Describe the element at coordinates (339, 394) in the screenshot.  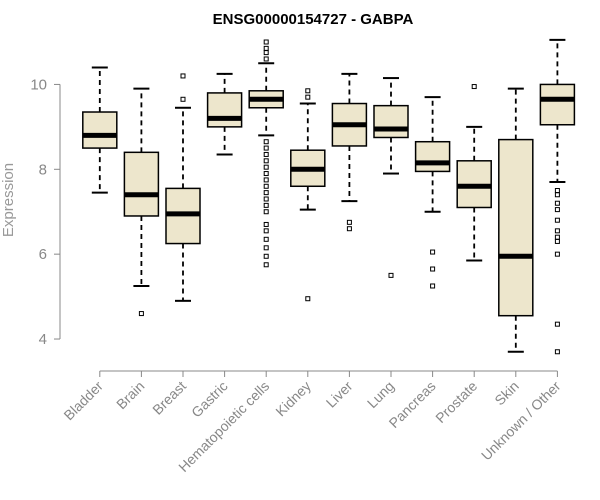
I see `x-tick-label: Liver` at that location.